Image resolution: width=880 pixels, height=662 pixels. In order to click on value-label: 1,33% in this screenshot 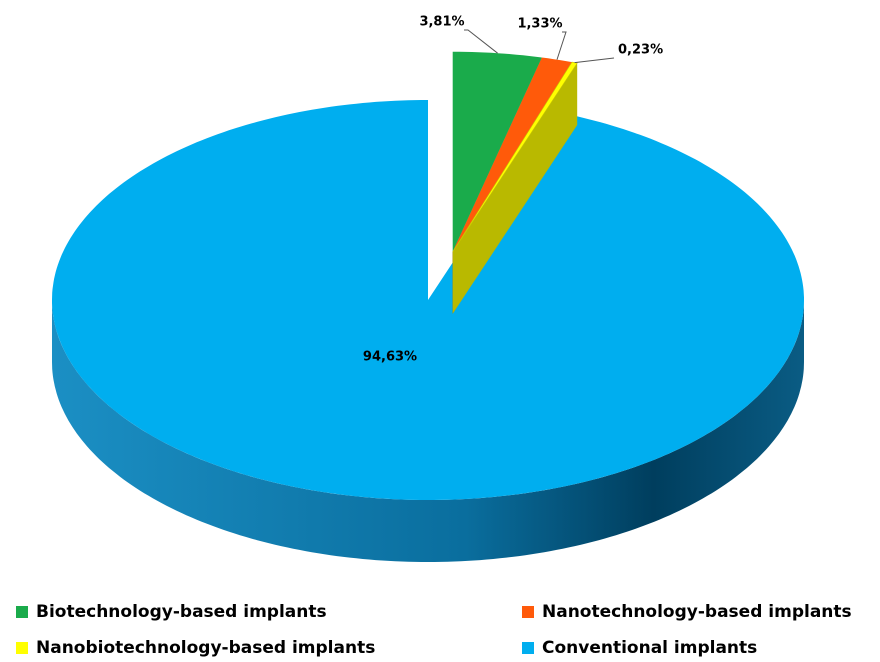, I will do `click(539, 24)`.